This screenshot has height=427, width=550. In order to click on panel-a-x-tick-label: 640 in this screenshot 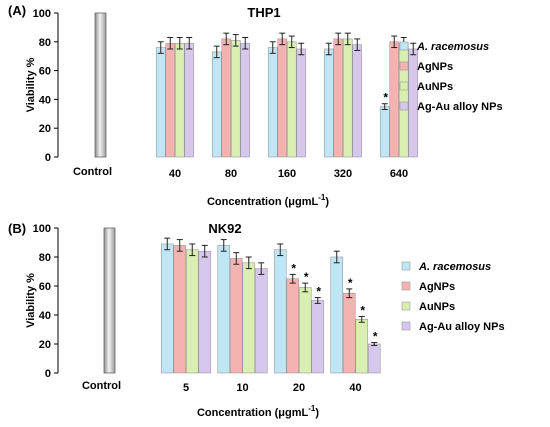, I will do `click(399, 174)`.